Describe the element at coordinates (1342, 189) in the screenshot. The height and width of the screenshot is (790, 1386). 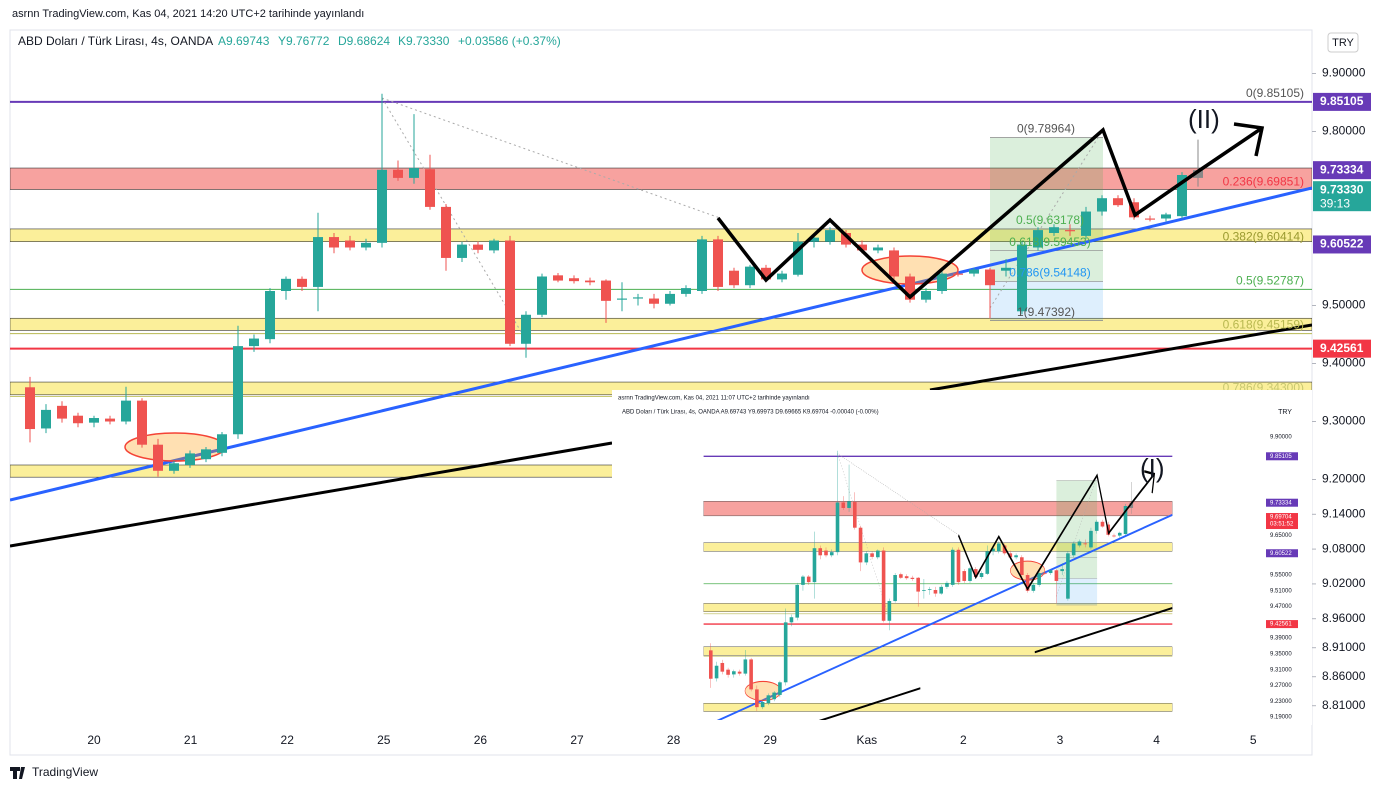
I see `price-tag-label: 9.73330` at that location.